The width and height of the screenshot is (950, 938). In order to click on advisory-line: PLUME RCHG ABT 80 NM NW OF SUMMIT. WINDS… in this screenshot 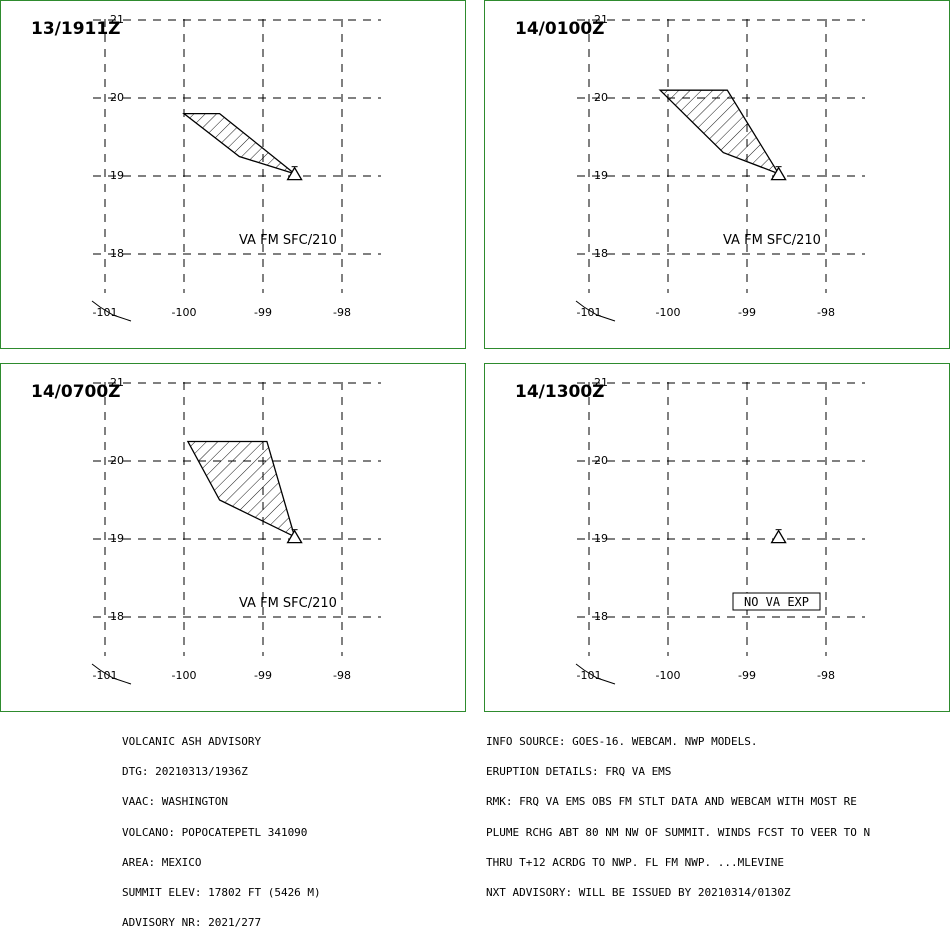, I will do `click(678, 832)`.